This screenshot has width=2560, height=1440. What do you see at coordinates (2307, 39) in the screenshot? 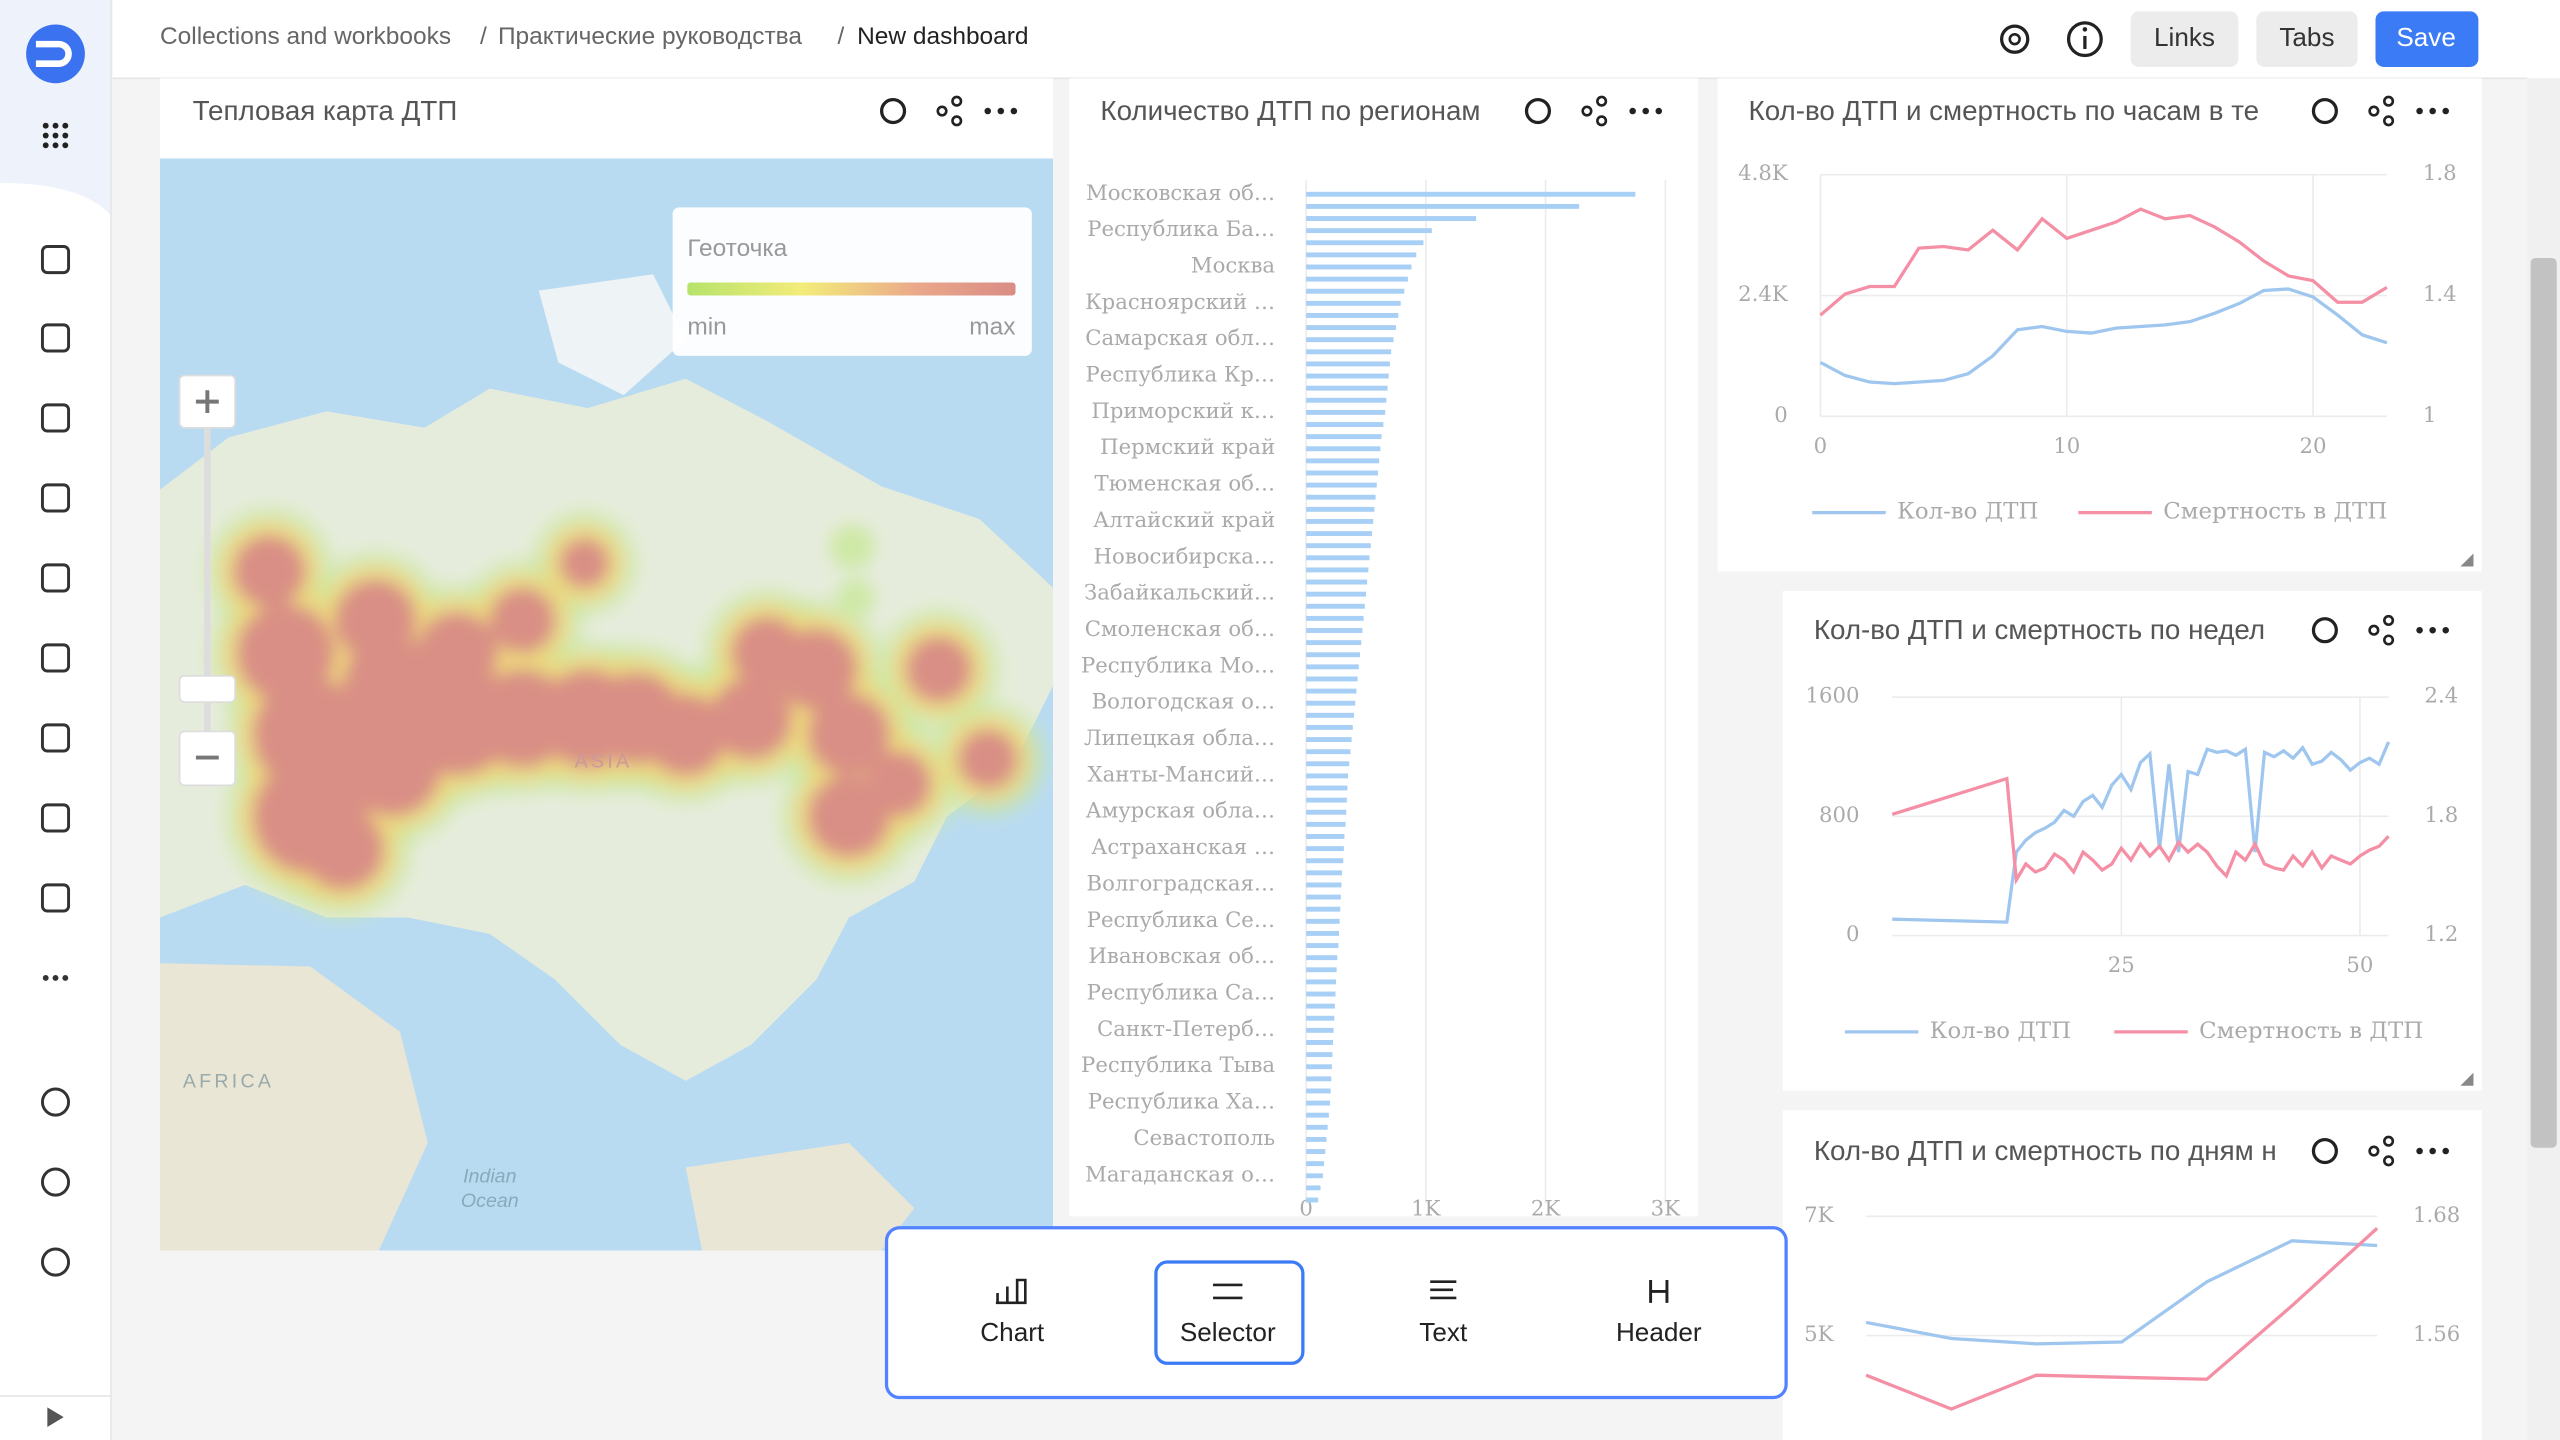
I see `tabs-button` at bounding box center [2307, 39].